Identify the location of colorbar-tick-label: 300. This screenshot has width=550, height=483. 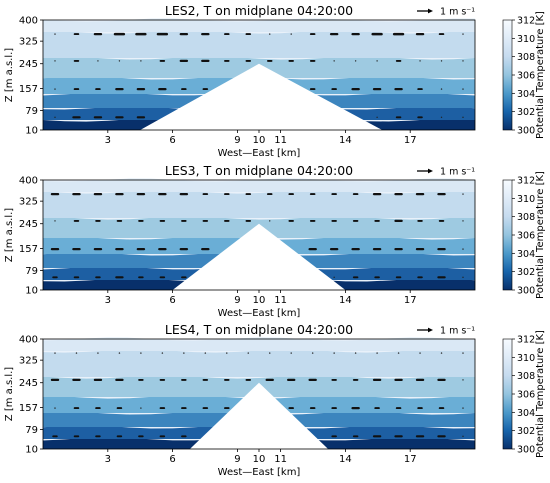
(526, 291).